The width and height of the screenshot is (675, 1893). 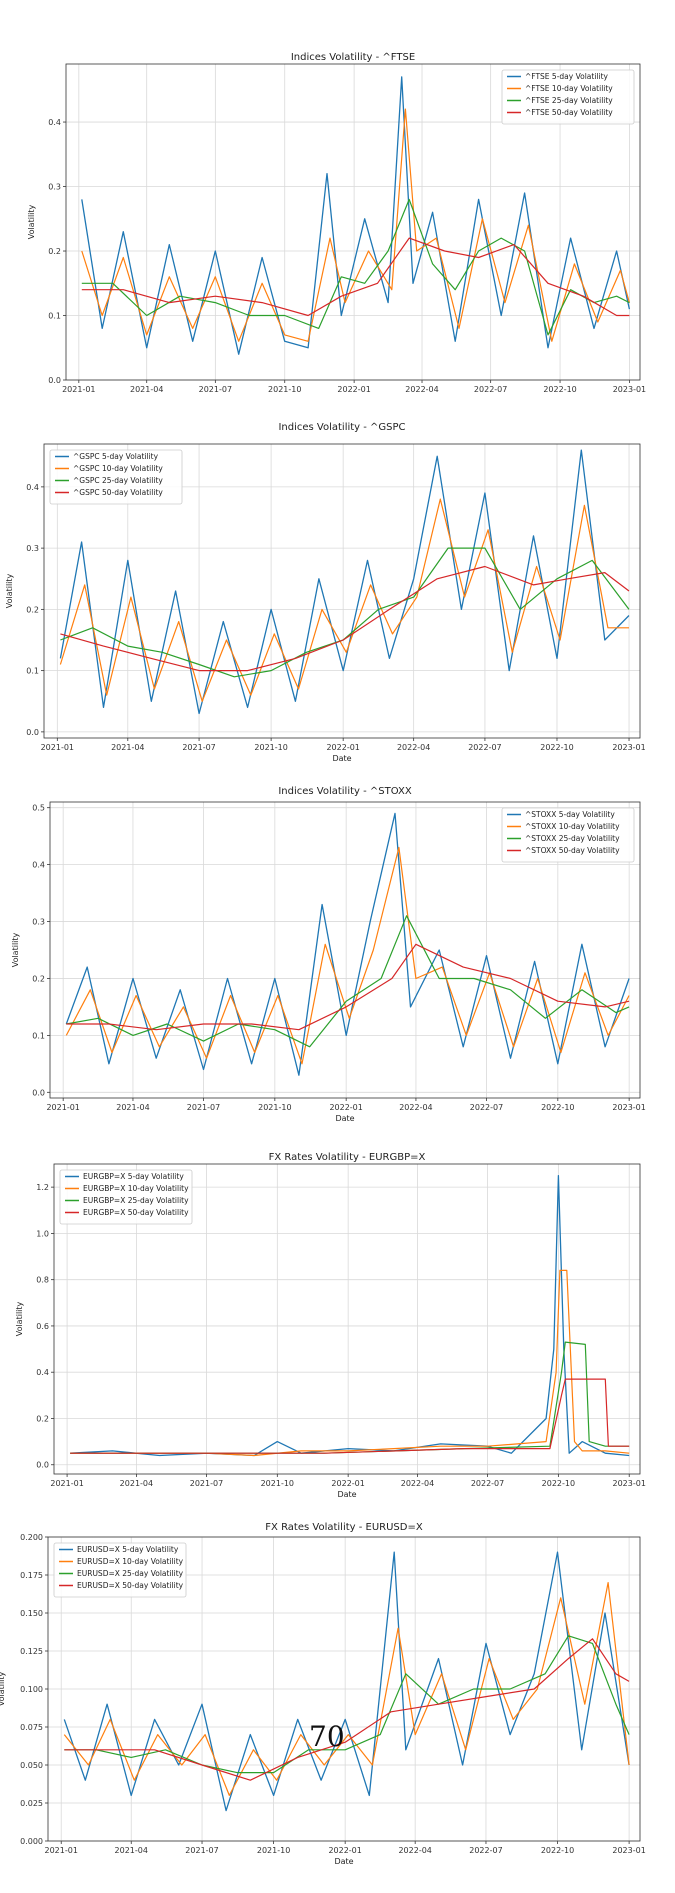 What do you see at coordinates (31, 1765) in the screenshot?
I see `y-tick-label: 0.050` at bounding box center [31, 1765].